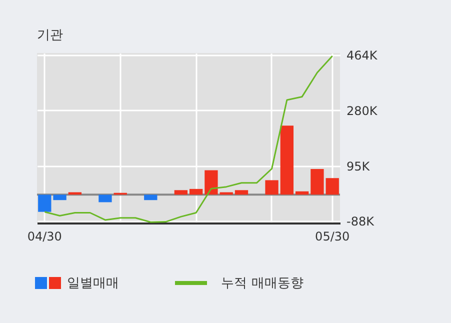  Describe the element at coordinates (362, 55) in the screenshot. I see `y-tick-label: 464K` at that location.